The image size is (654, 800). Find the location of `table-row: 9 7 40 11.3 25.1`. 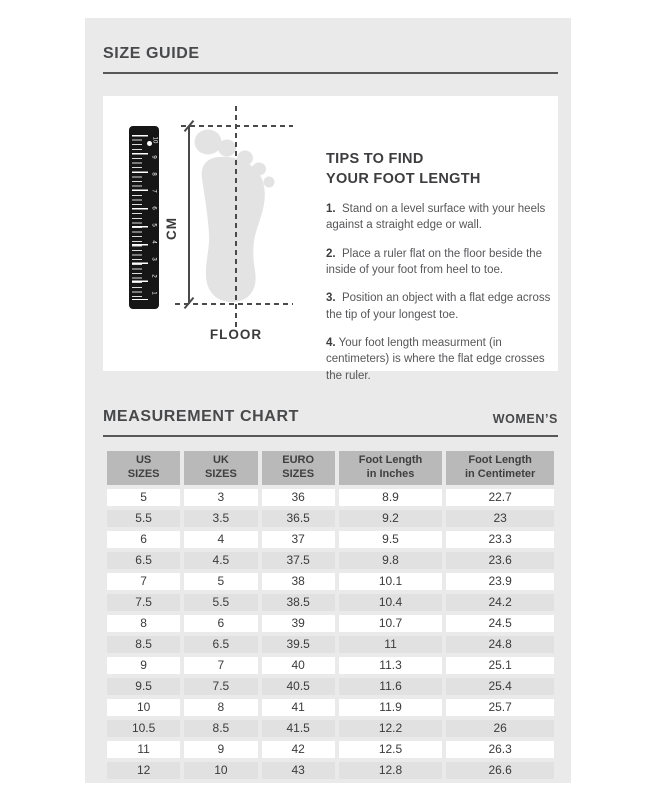

table-row: 9 7 40 11.3 25.1 is located at coordinates (330, 665).